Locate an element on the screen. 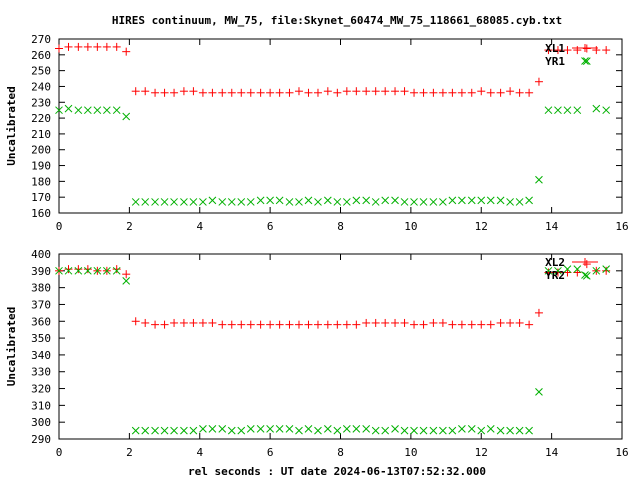 The width and height of the screenshot is (640, 480). legend-label-YR1: YR1 is located at coordinates (555, 61).